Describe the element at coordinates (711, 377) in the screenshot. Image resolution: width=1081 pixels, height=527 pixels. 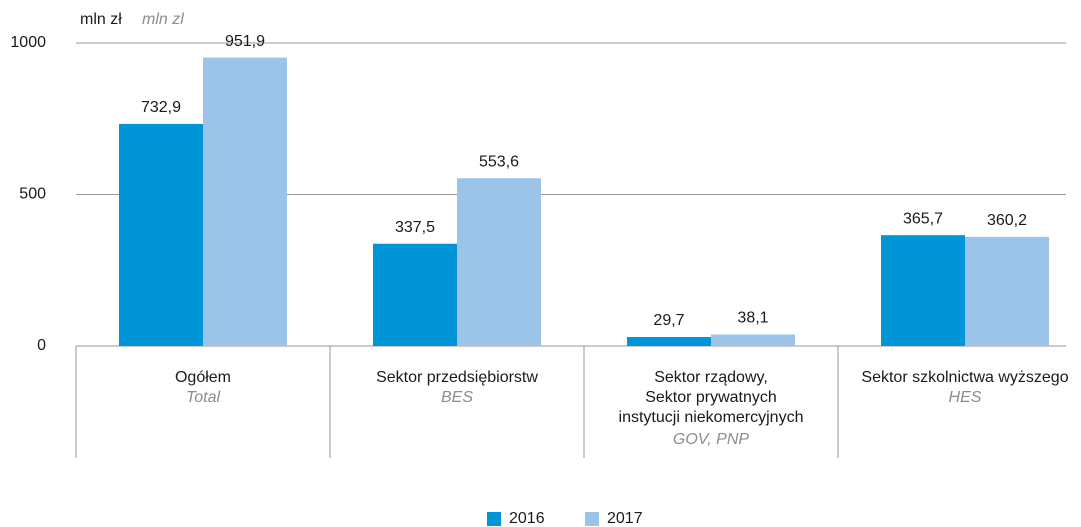
I see `x-tick-label: Sektor rządowy,` at that location.